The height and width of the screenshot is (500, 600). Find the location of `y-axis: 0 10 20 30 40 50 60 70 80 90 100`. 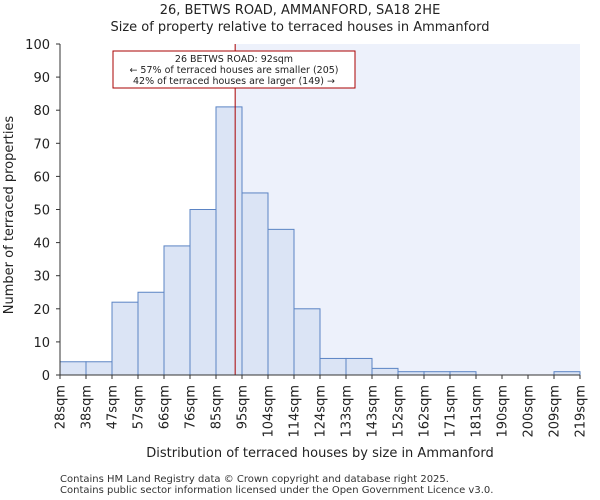

y-axis: 0 10 20 30 40 50 60 70 80 90 100 is located at coordinates (43, 211).